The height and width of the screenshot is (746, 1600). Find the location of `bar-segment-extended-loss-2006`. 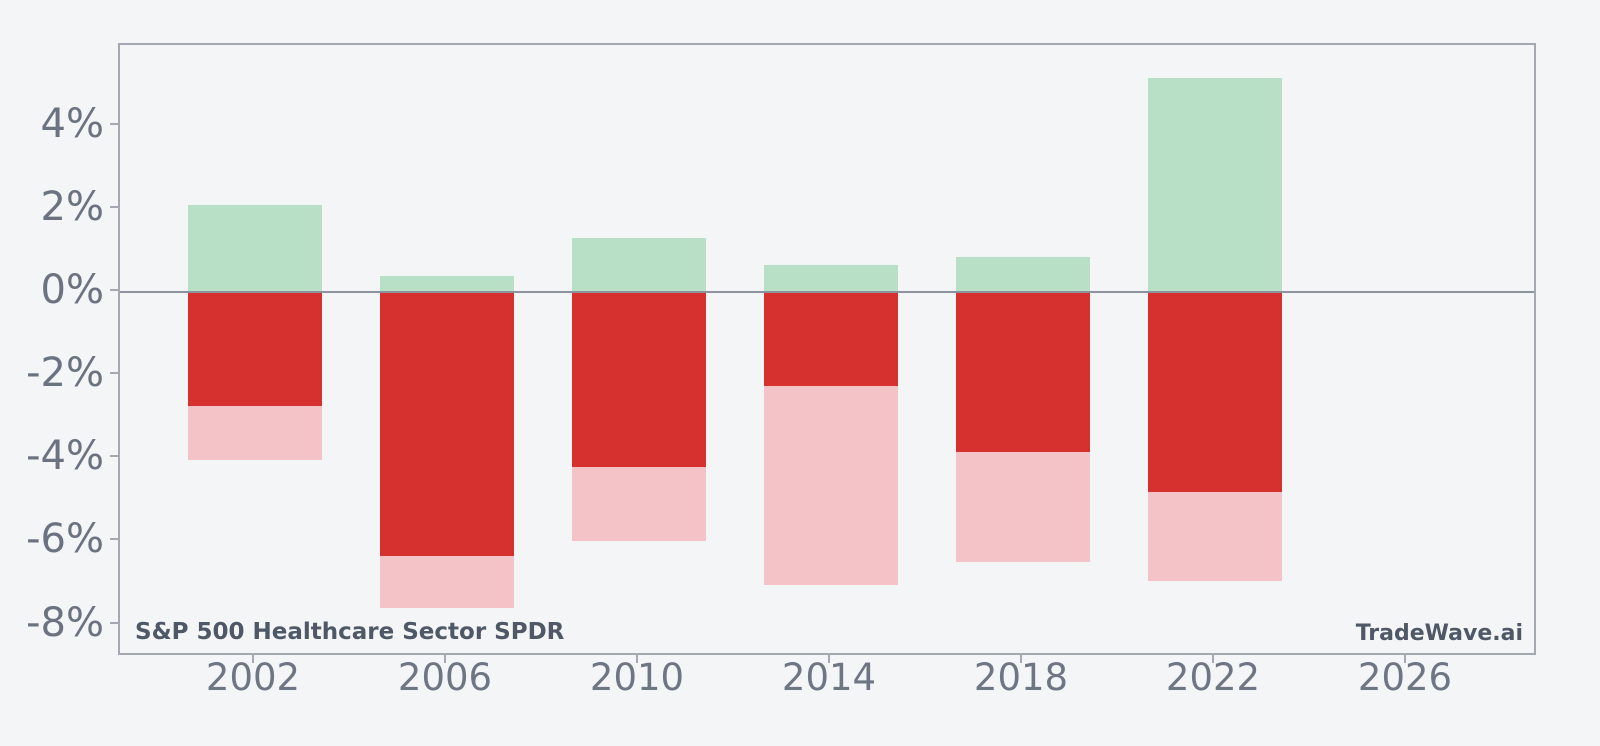

bar-segment-extended-loss-2006 is located at coordinates (447, 582).